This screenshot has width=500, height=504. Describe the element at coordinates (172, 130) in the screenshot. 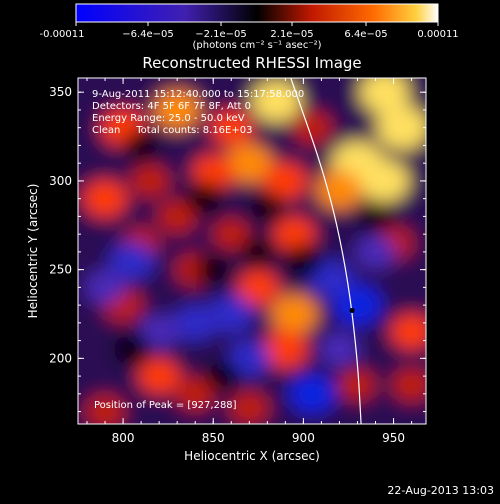

I see `info-line-3: Clean Total counts: 8.16E+03` at that location.